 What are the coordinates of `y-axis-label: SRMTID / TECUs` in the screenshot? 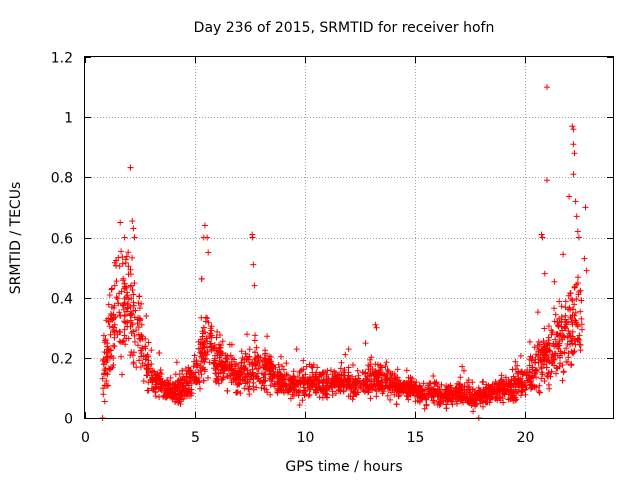 It's located at (16, 238).